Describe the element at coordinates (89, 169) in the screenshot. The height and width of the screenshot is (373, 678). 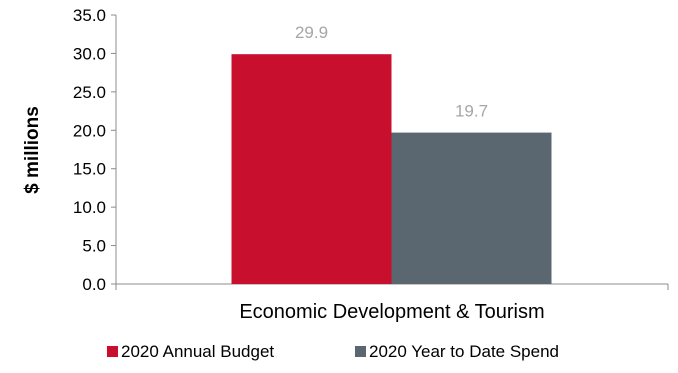
I see `y-tick-label: 15.0` at that location.